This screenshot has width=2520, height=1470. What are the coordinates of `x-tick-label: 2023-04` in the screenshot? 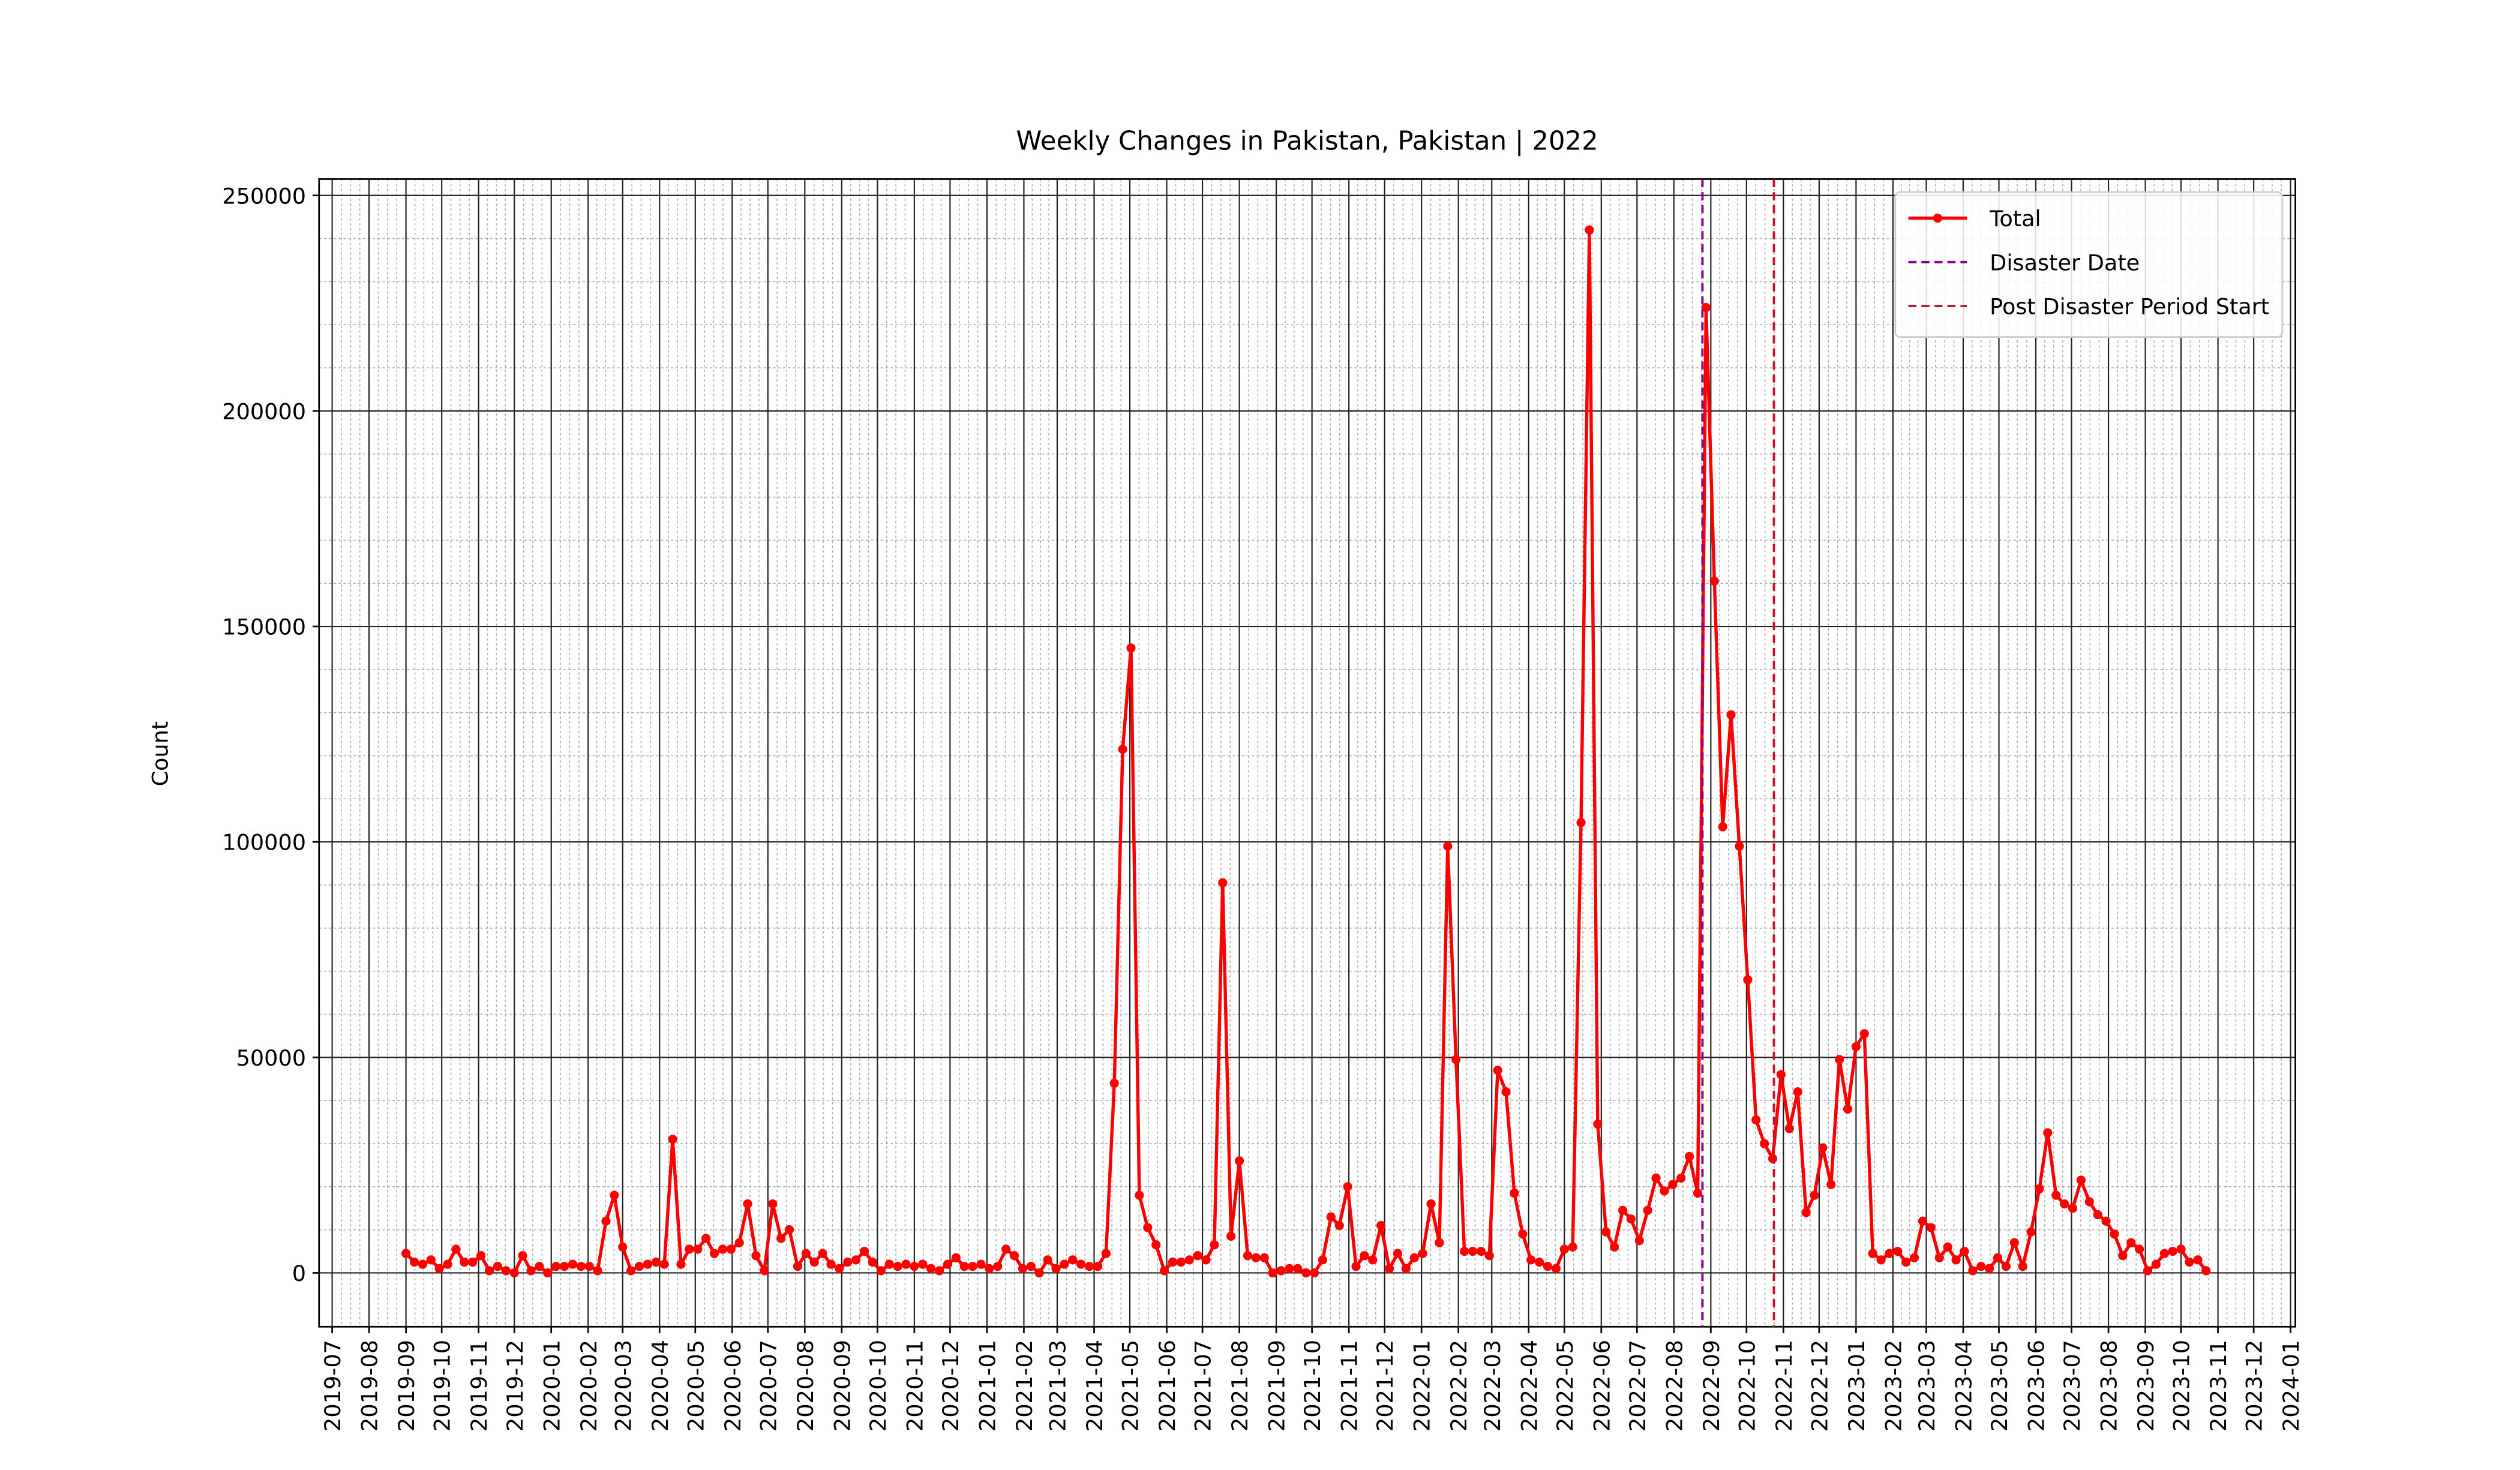 It's located at (1964, 1386).